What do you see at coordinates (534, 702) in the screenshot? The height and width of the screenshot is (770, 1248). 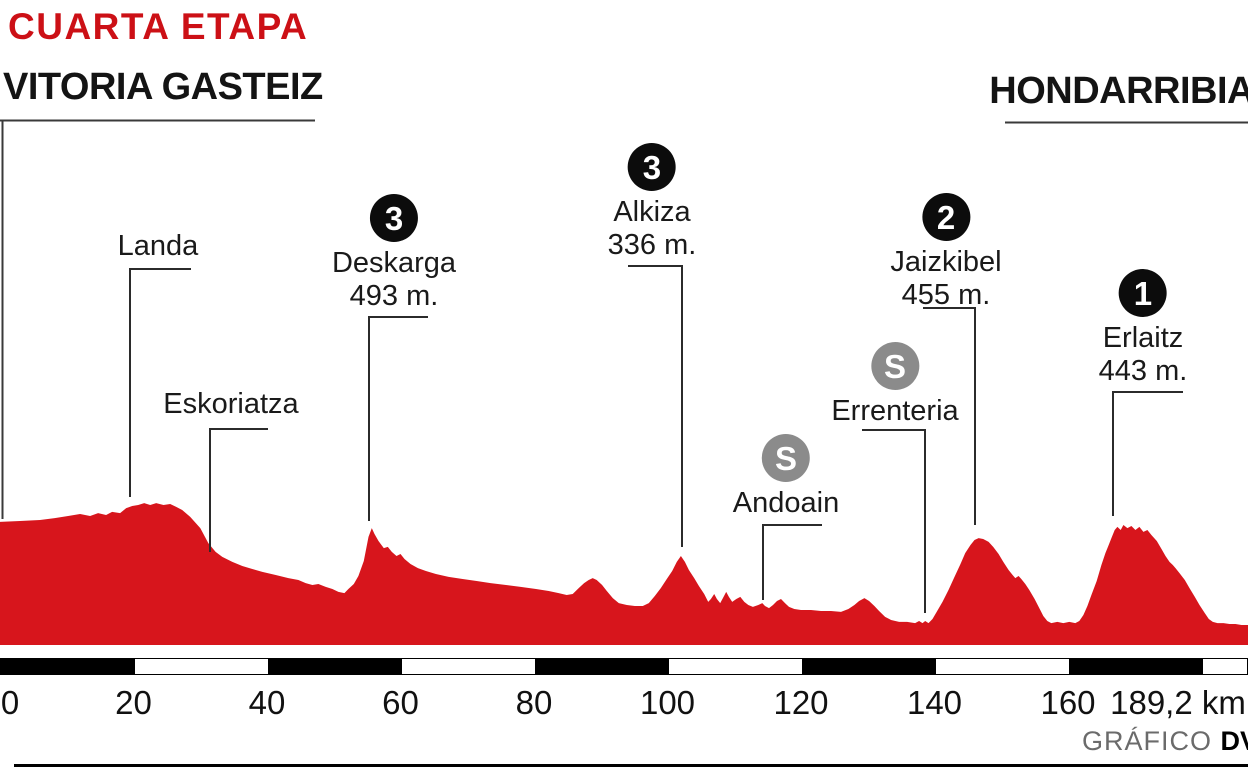 I see `axis-tick-label: 80` at bounding box center [534, 702].